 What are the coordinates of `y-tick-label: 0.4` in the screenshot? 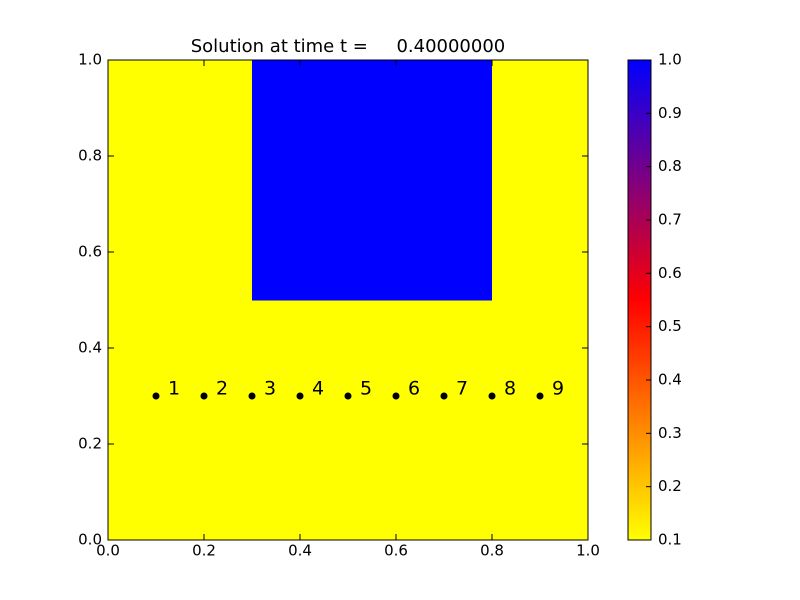 It's located at (90, 348).